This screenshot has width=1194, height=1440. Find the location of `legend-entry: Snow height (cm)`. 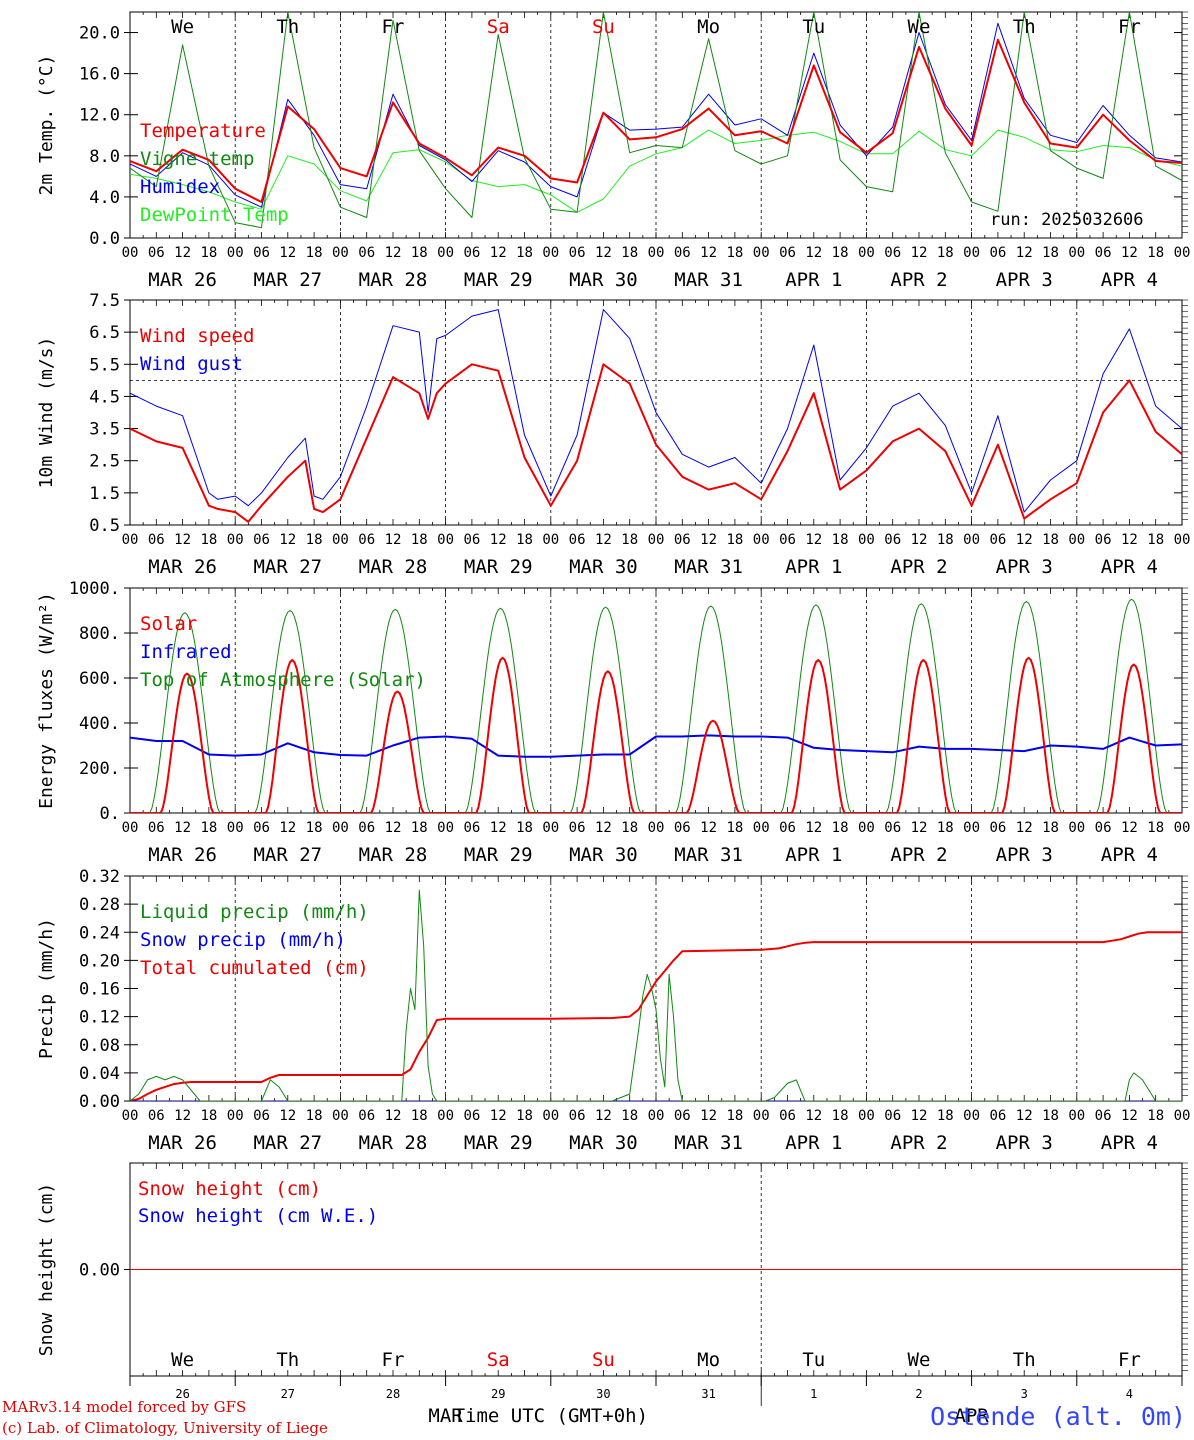

legend-entry: Snow height (cm) is located at coordinates (229, 1189).